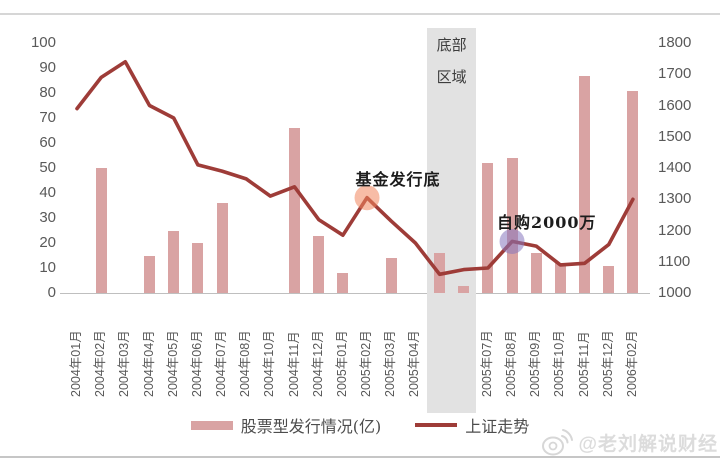 This screenshot has height=466, width=720. Describe the element at coordinates (511, 363) in the screenshot. I see `x-axis-label: 2005年08月` at that location.